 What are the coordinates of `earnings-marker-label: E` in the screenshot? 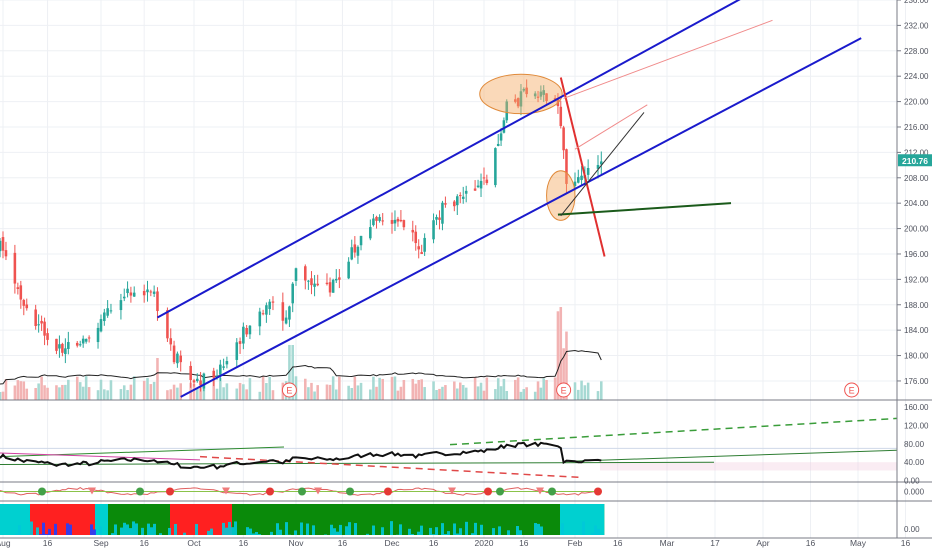 It's located at (289, 391).